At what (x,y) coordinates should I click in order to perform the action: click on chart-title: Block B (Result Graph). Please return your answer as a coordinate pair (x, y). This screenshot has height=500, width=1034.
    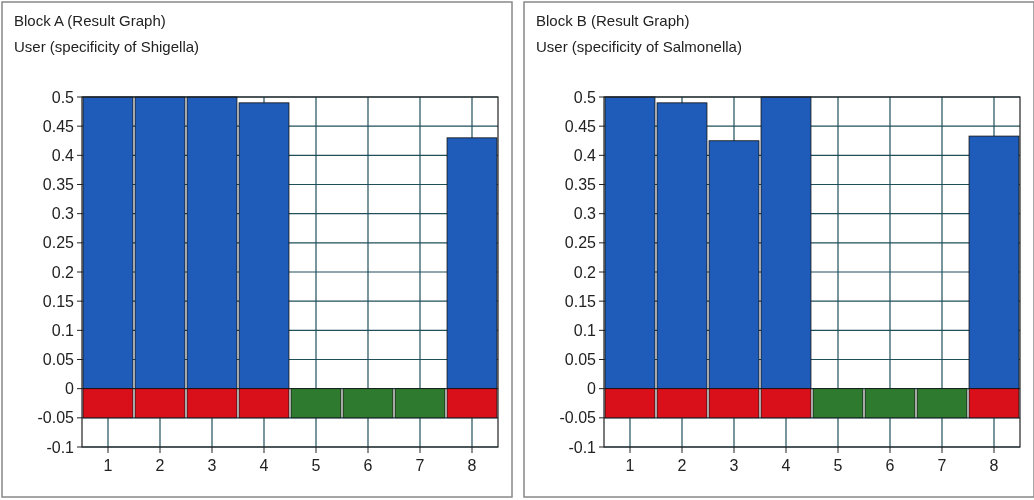
    Looking at the image, I should click on (613, 20).